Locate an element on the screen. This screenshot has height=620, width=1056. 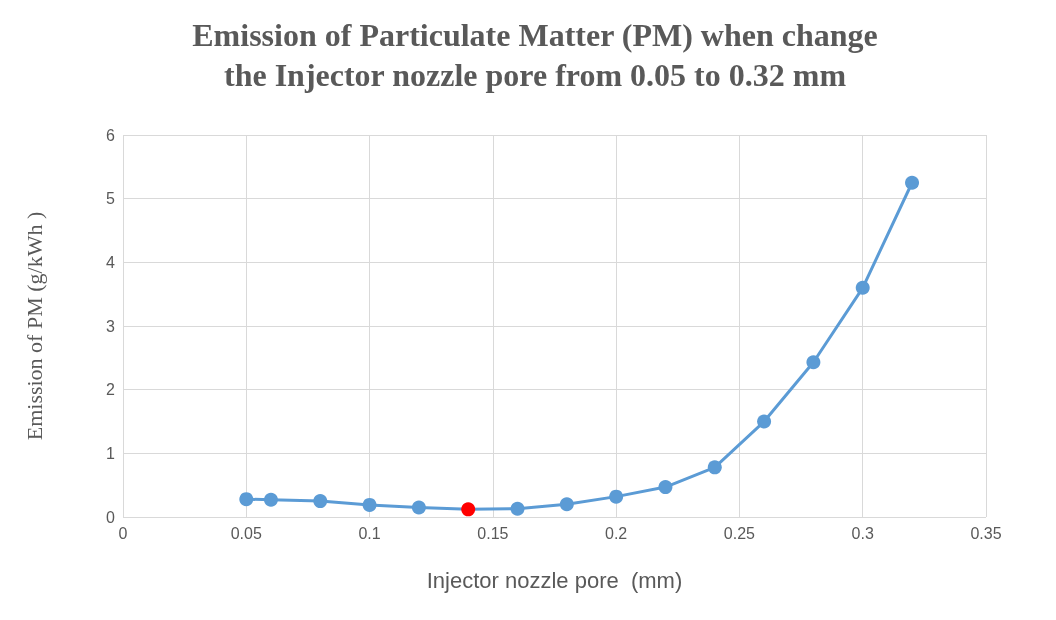
x-axis-title: Injector nozzle pore (mm) is located at coordinates (554, 580).